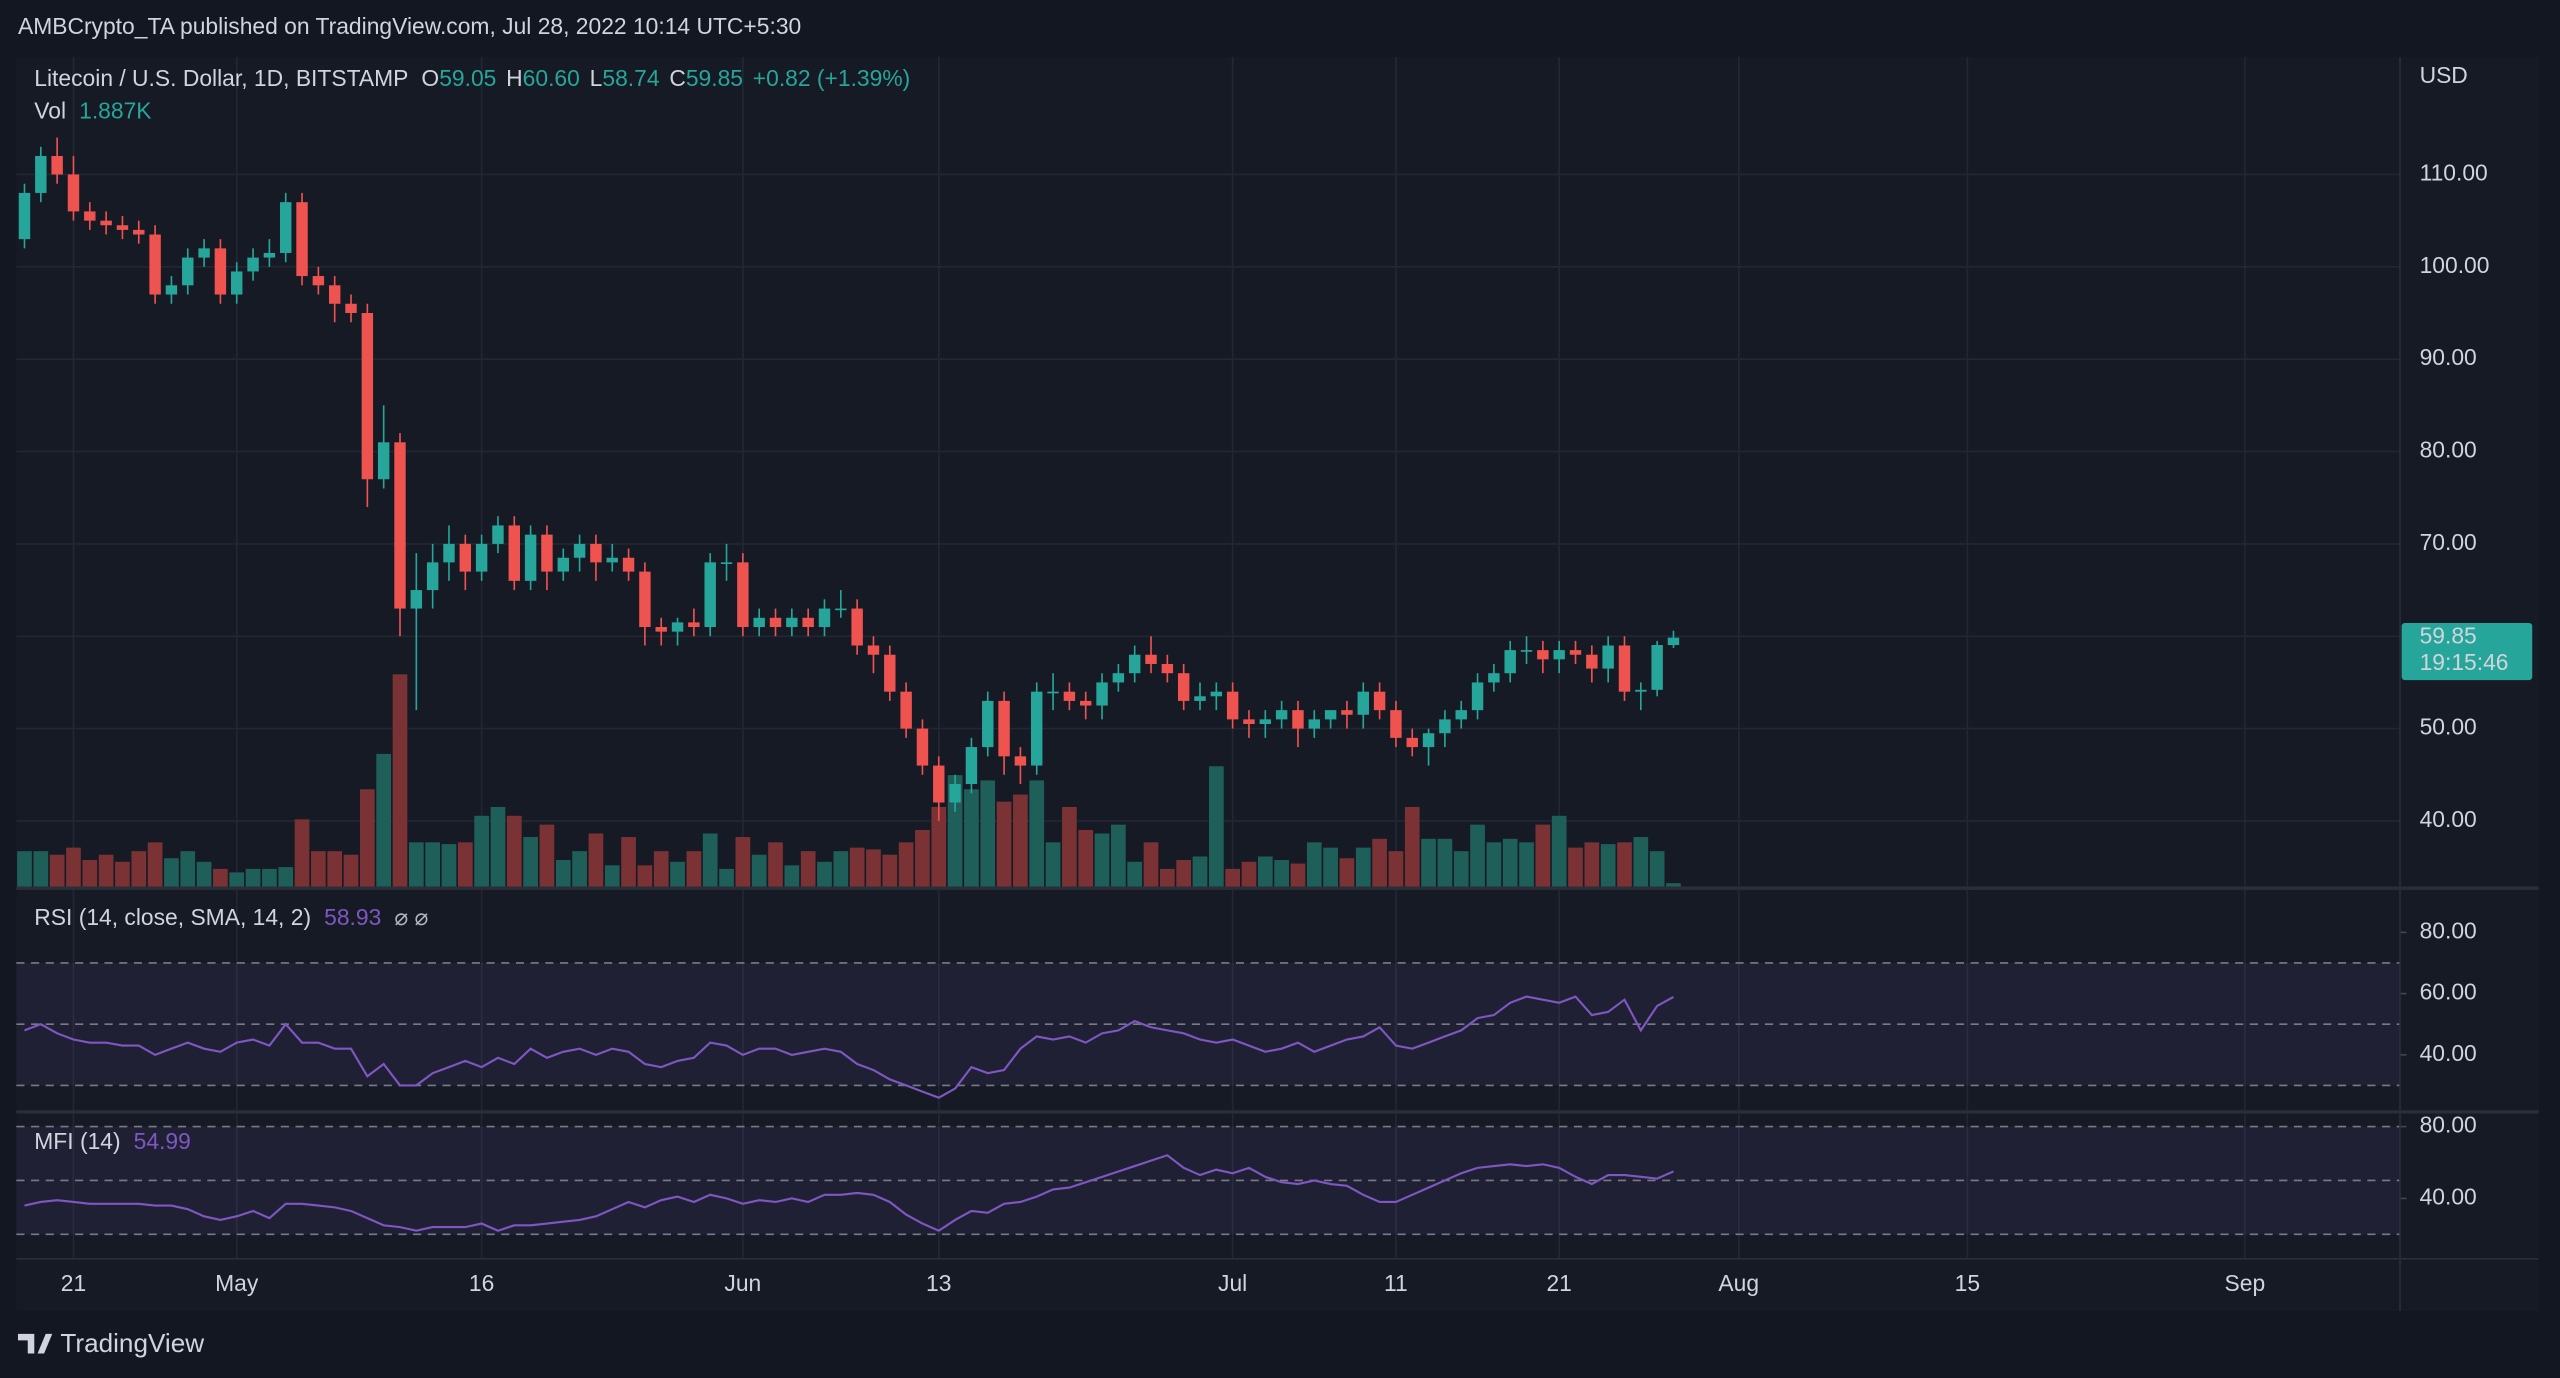  What do you see at coordinates (35, 1343) in the screenshot?
I see `logo-icon` at bounding box center [35, 1343].